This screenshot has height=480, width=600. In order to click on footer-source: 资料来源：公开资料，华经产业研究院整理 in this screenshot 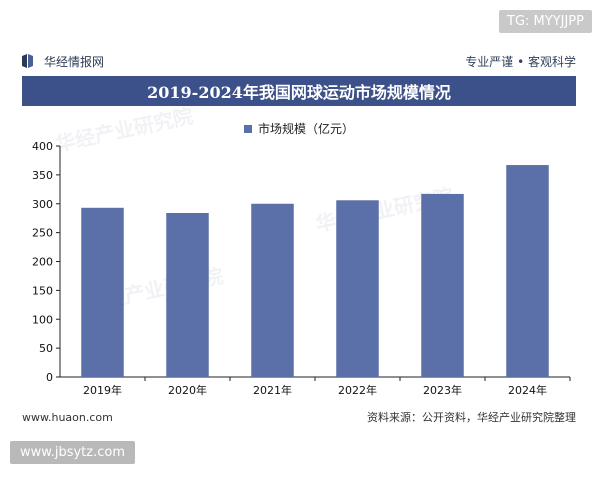, I will do `click(471, 417)`.